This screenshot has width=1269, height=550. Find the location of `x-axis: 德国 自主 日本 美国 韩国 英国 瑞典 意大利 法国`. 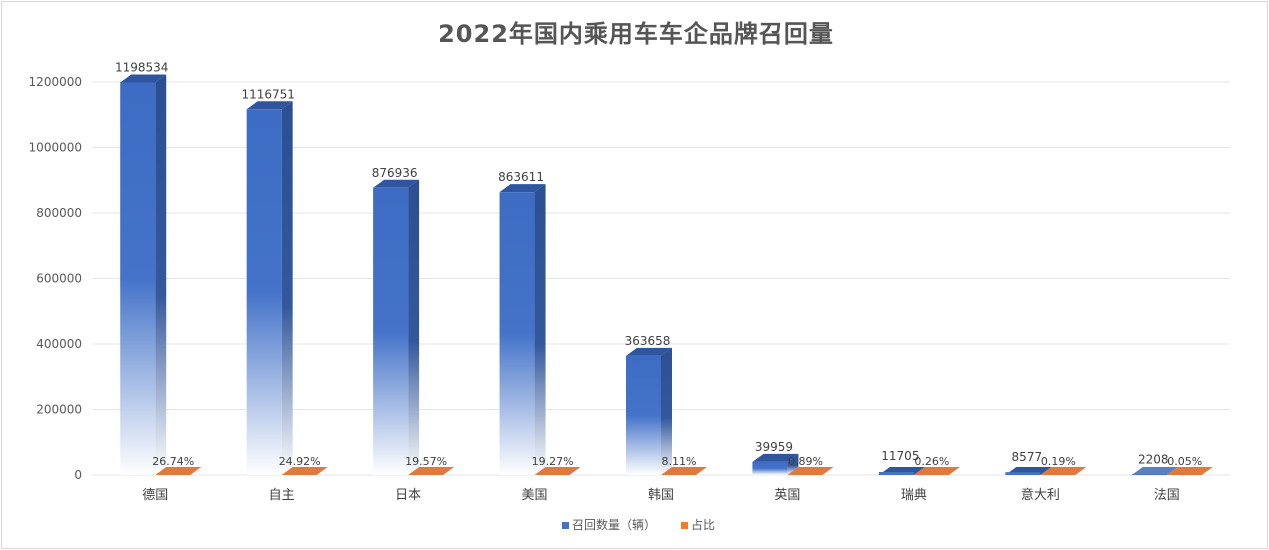

x-axis: 德国 自主 日本 美国 韩国 英国 瑞典 意大利 法国 is located at coordinates (661, 495).